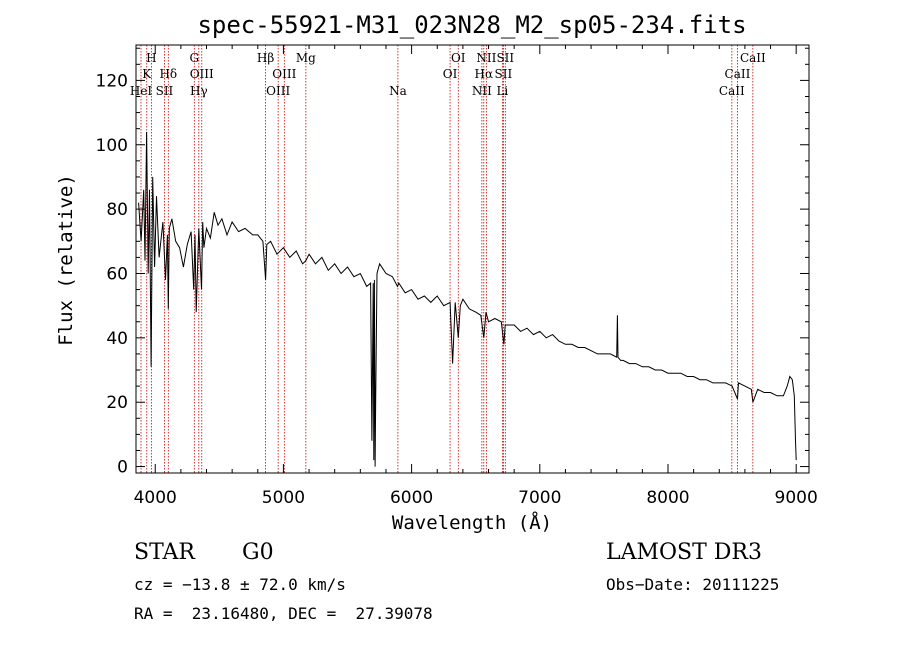 This screenshot has width=900, height=649. Describe the element at coordinates (539, 498) in the screenshot. I see `x-tick-label: 7000` at that location.